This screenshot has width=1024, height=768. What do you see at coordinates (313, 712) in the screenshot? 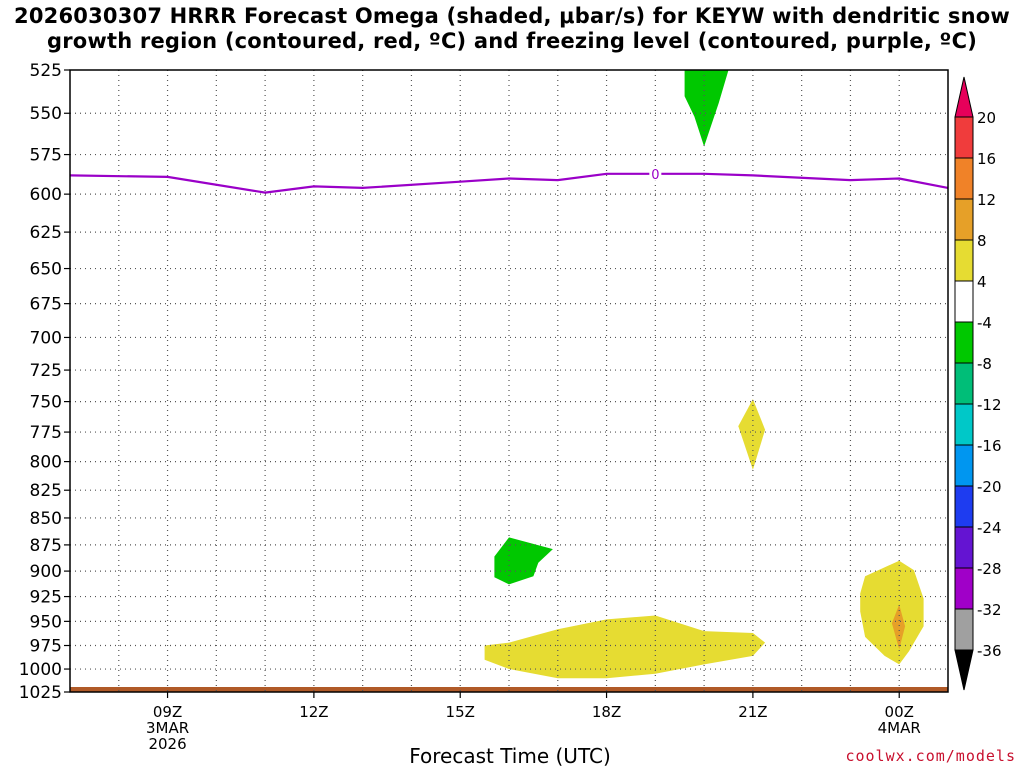
I see `x-tick-label-12-0: 12Z` at bounding box center [313, 712].